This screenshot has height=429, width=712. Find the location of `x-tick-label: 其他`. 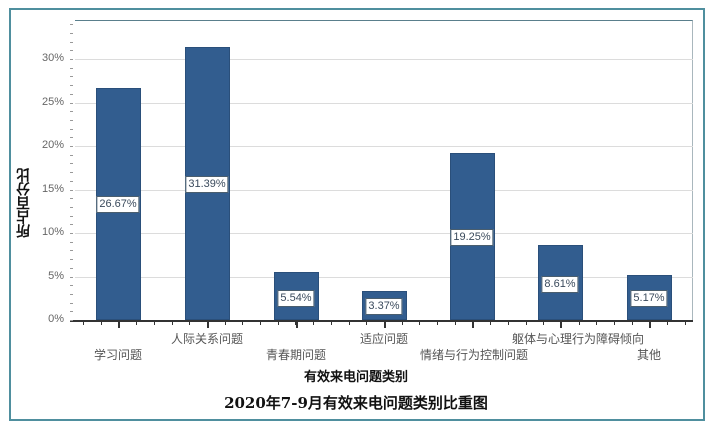

x-tick-label: 其他 is located at coordinates (649, 355).